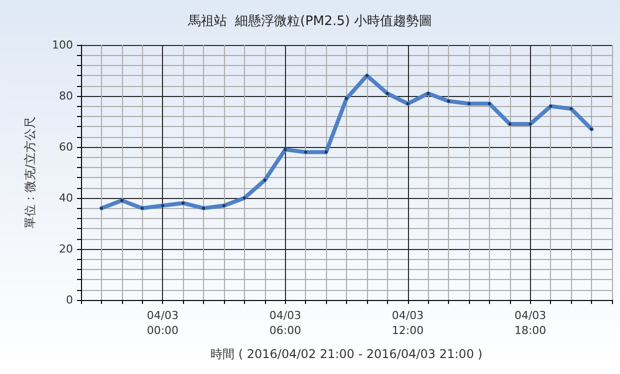 Image resolution: width=620 pixels, height=374 pixels. Describe the element at coordinates (66, 96) in the screenshot. I see `y-tick-label: 80` at that location.